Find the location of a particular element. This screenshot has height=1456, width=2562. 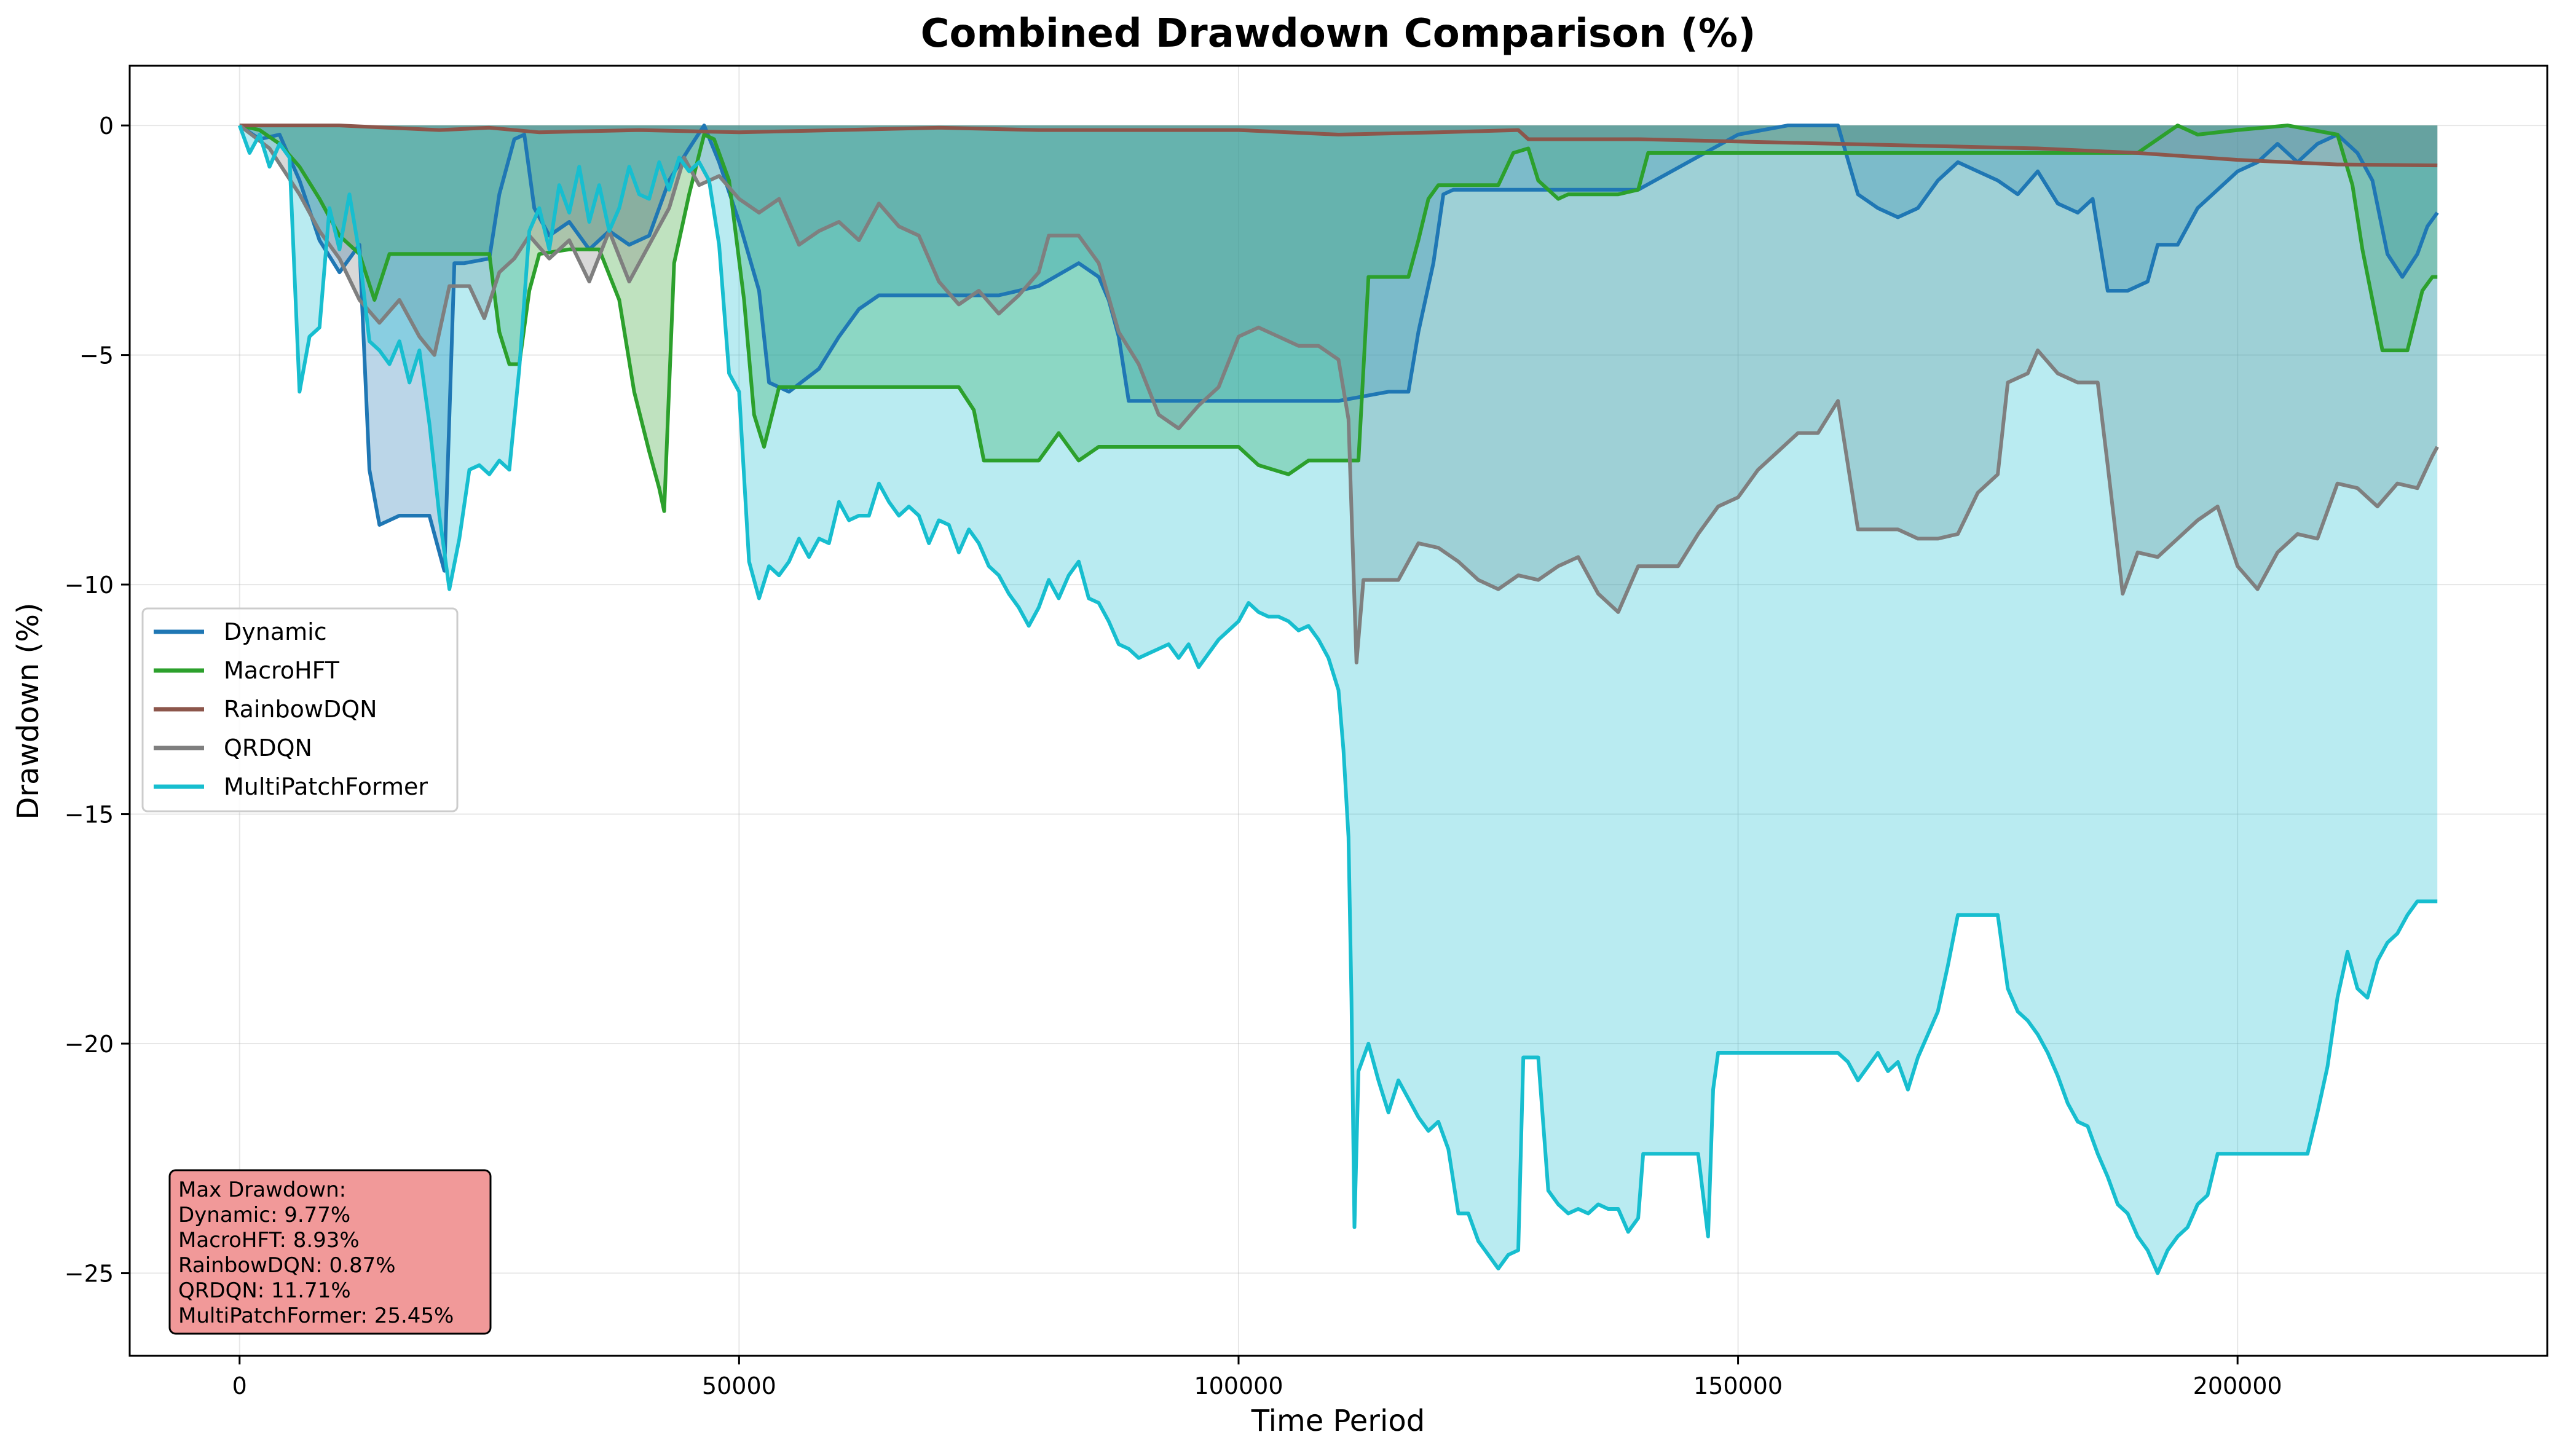

series-line-rainbowdqn is located at coordinates (1339, 146).